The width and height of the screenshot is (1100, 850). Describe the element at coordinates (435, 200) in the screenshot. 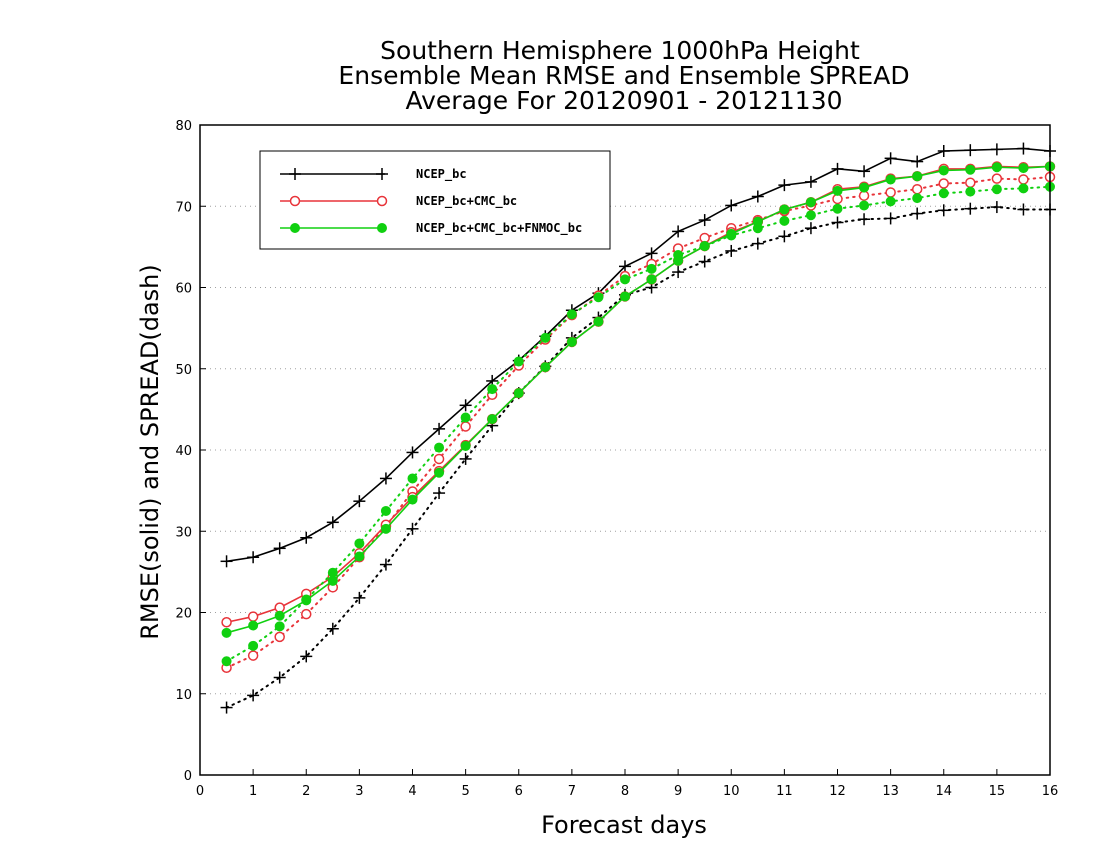

I see `legend-box` at that location.